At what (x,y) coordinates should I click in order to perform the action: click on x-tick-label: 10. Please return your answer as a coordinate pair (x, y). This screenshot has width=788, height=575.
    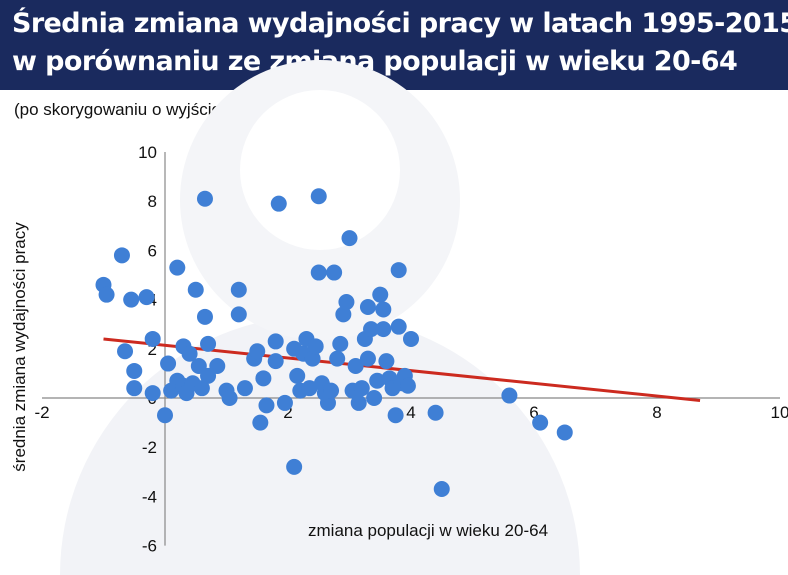
    Looking at the image, I should click on (779, 412).